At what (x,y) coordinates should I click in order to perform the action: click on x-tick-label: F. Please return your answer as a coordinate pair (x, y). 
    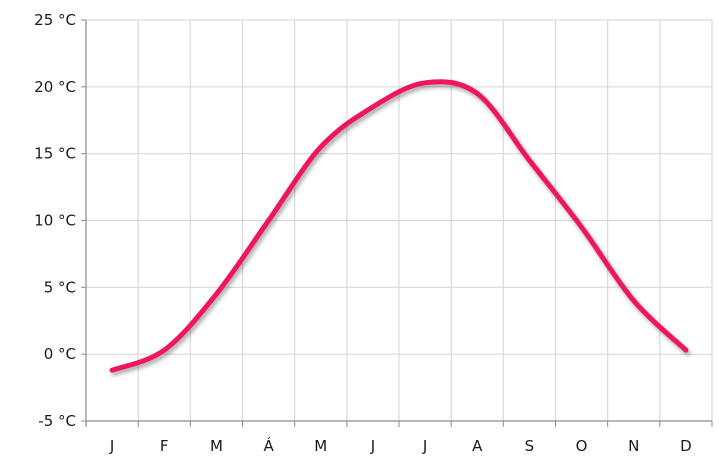
    Looking at the image, I should click on (164, 446).